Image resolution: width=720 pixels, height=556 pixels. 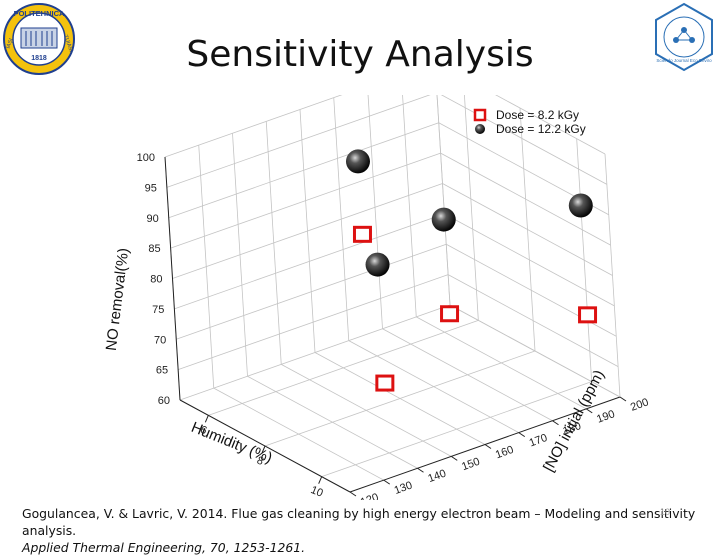 I want to click on z-tick-label: 65, so click(x=162, y=371).